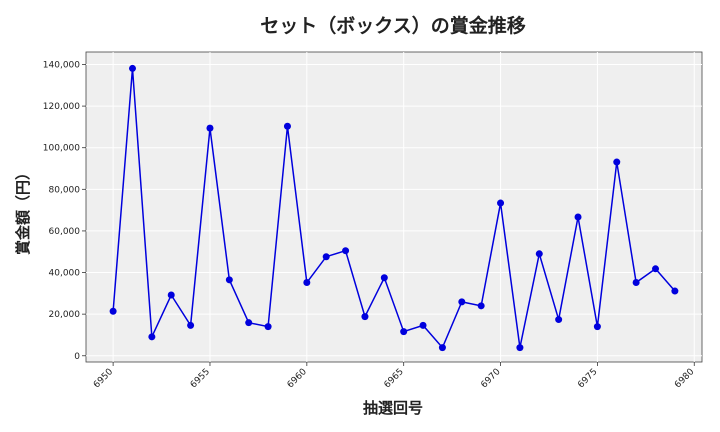  What do you see at coordinates (61, 107) in the screenshot?
I see `y-tick-label: 120,000` at bounding box center [61, 107].